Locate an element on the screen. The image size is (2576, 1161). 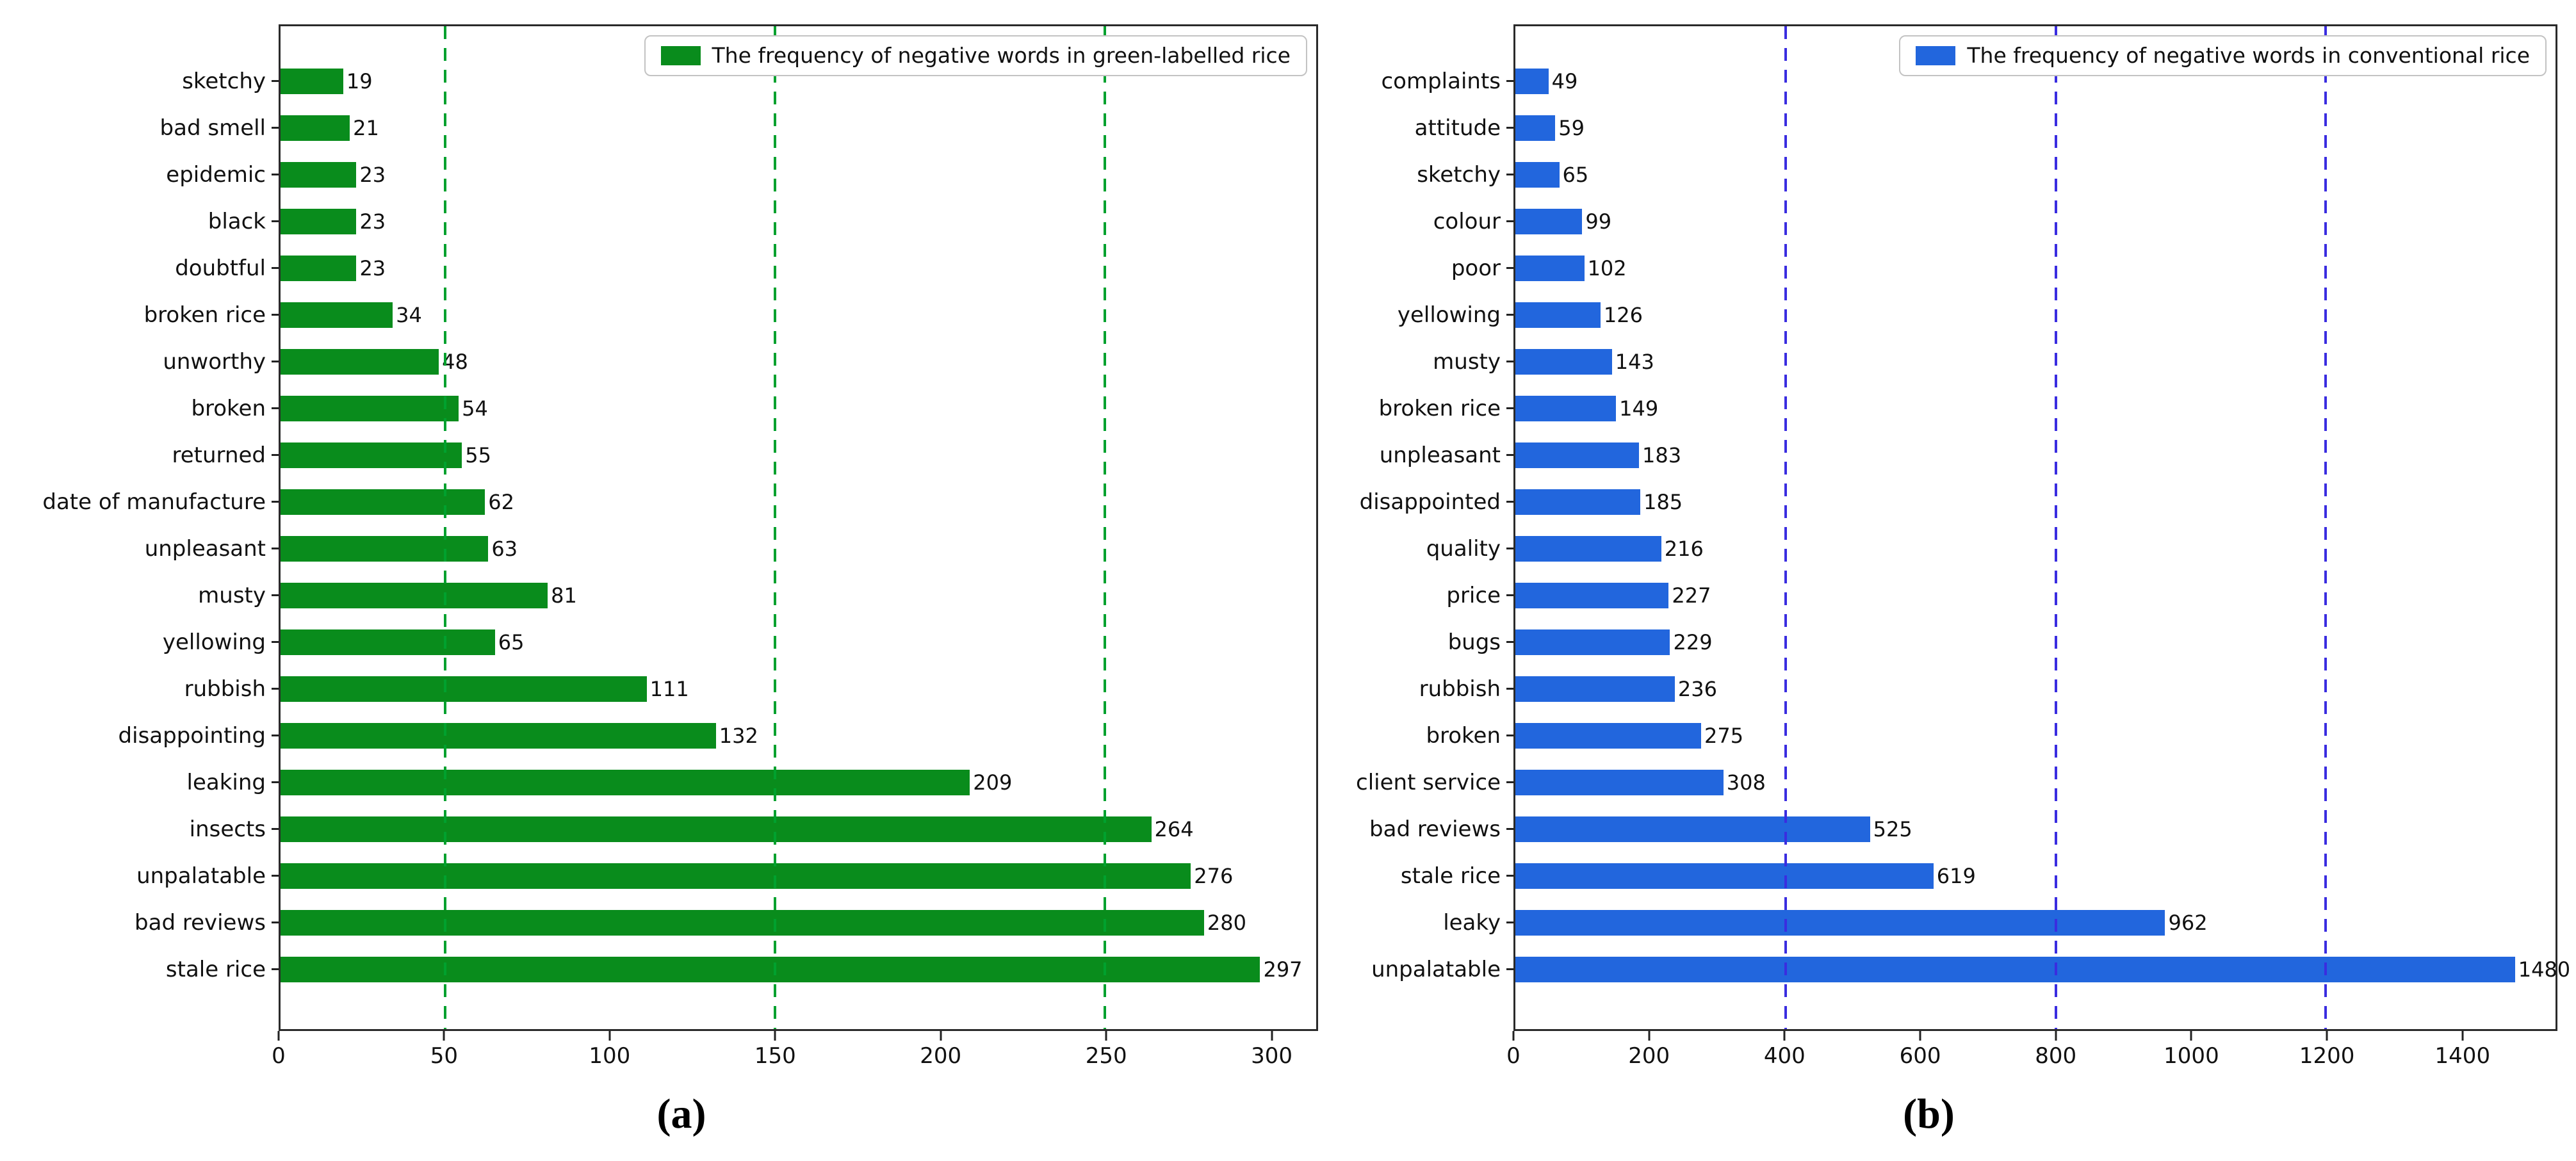
bar-value-label: 209 is located at coordinates (993, 782).